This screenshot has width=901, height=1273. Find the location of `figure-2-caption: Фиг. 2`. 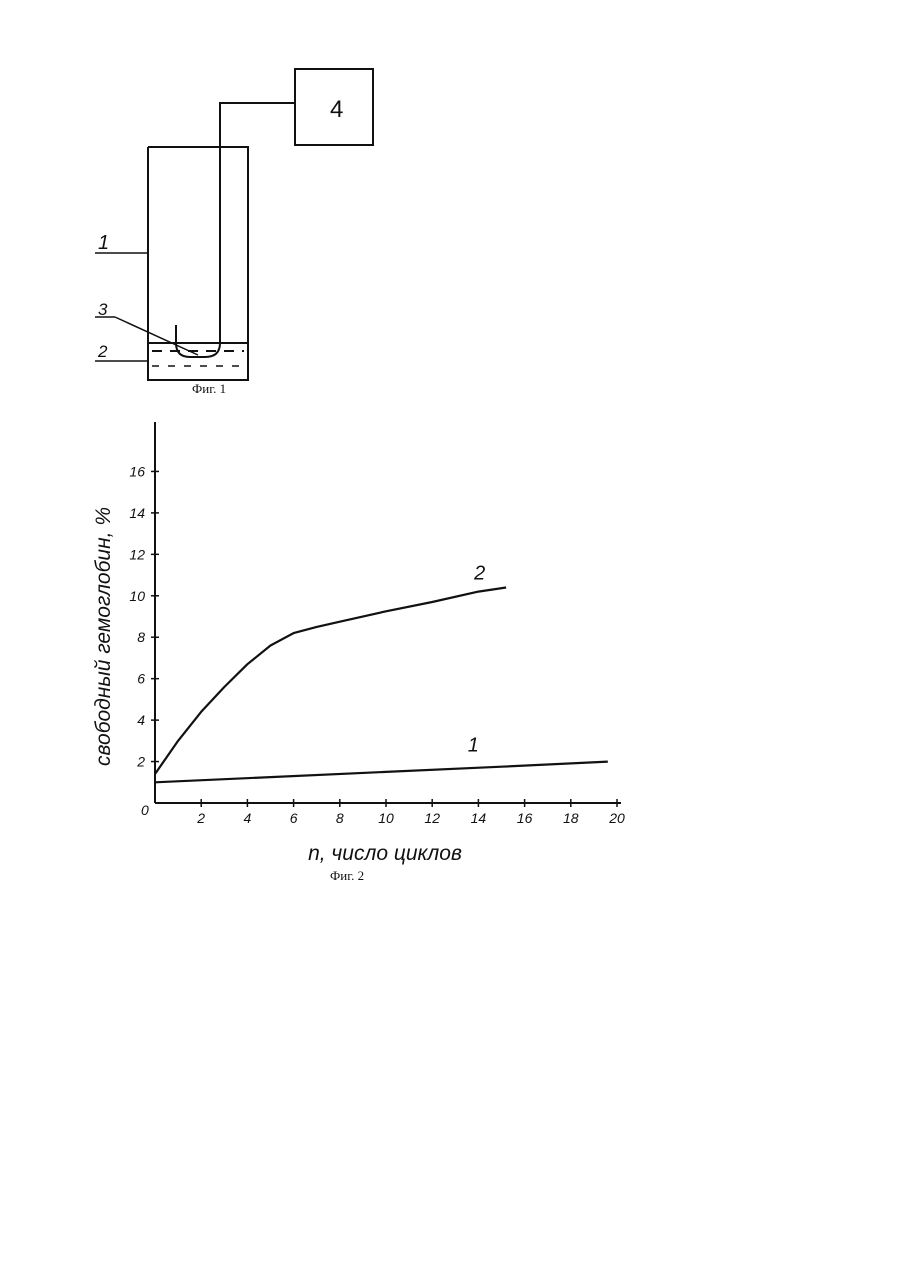

figure-2-caption: Фиг. 2 is located at coordinates (347, 875).